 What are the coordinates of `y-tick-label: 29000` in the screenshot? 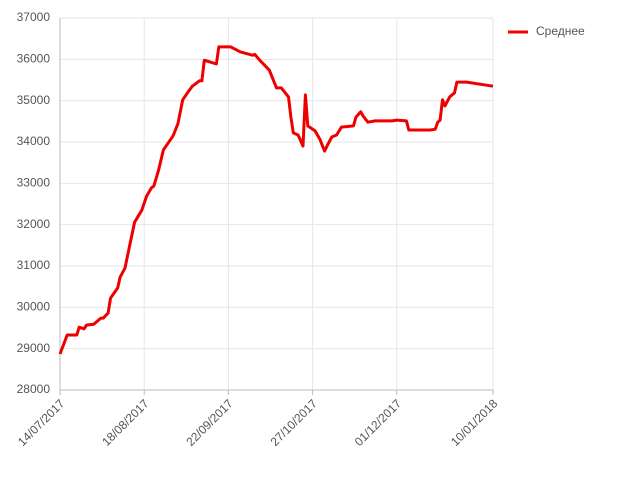 It's located at (34, 348).